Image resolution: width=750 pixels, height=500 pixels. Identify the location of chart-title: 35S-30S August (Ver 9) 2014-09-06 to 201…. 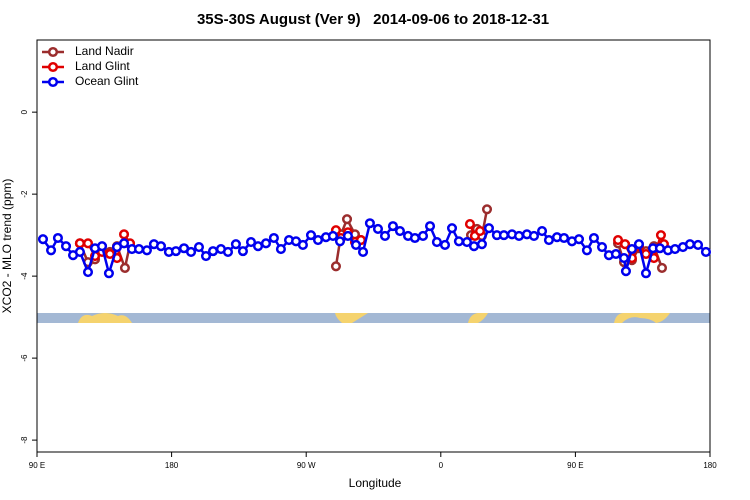
(373, 19).